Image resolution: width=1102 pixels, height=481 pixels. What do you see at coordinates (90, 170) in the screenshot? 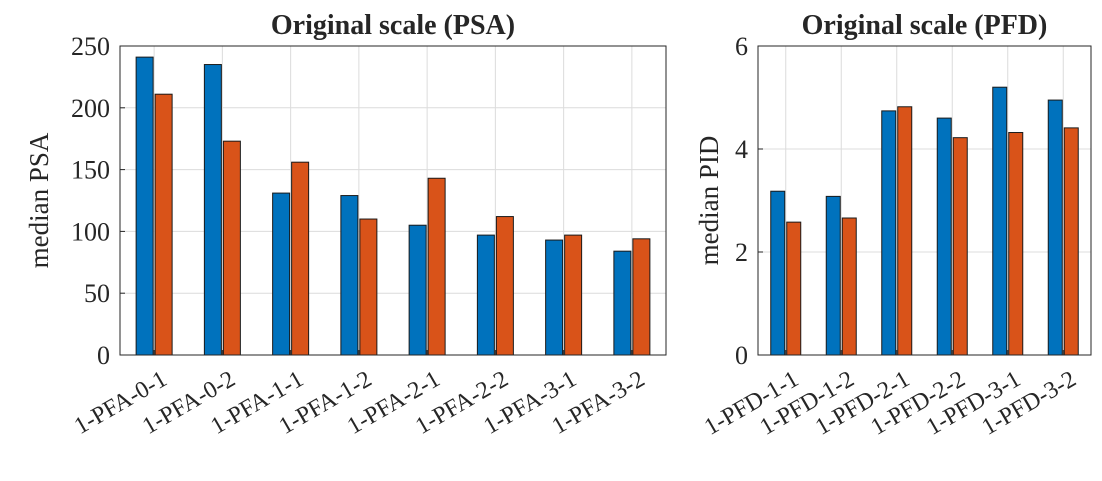
I see `y-tick-label-psa: 150` at bounding box center [90, 170].